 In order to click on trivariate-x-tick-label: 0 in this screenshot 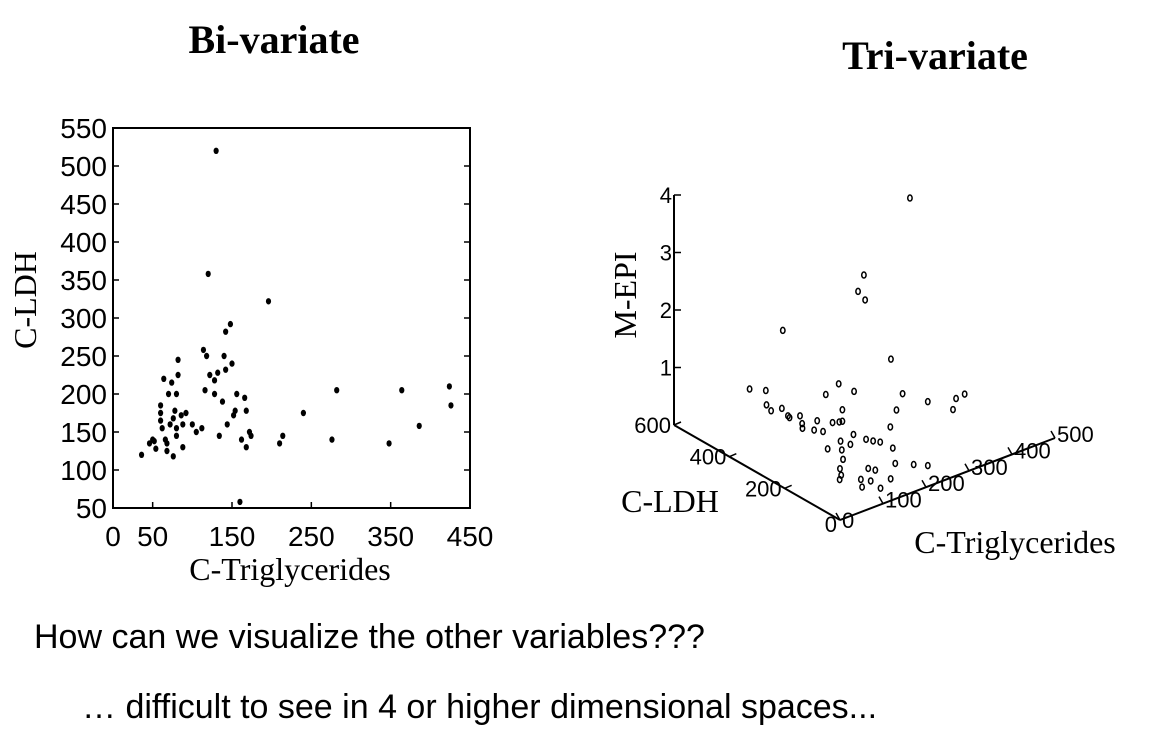, I will do `click(848, 520)`.